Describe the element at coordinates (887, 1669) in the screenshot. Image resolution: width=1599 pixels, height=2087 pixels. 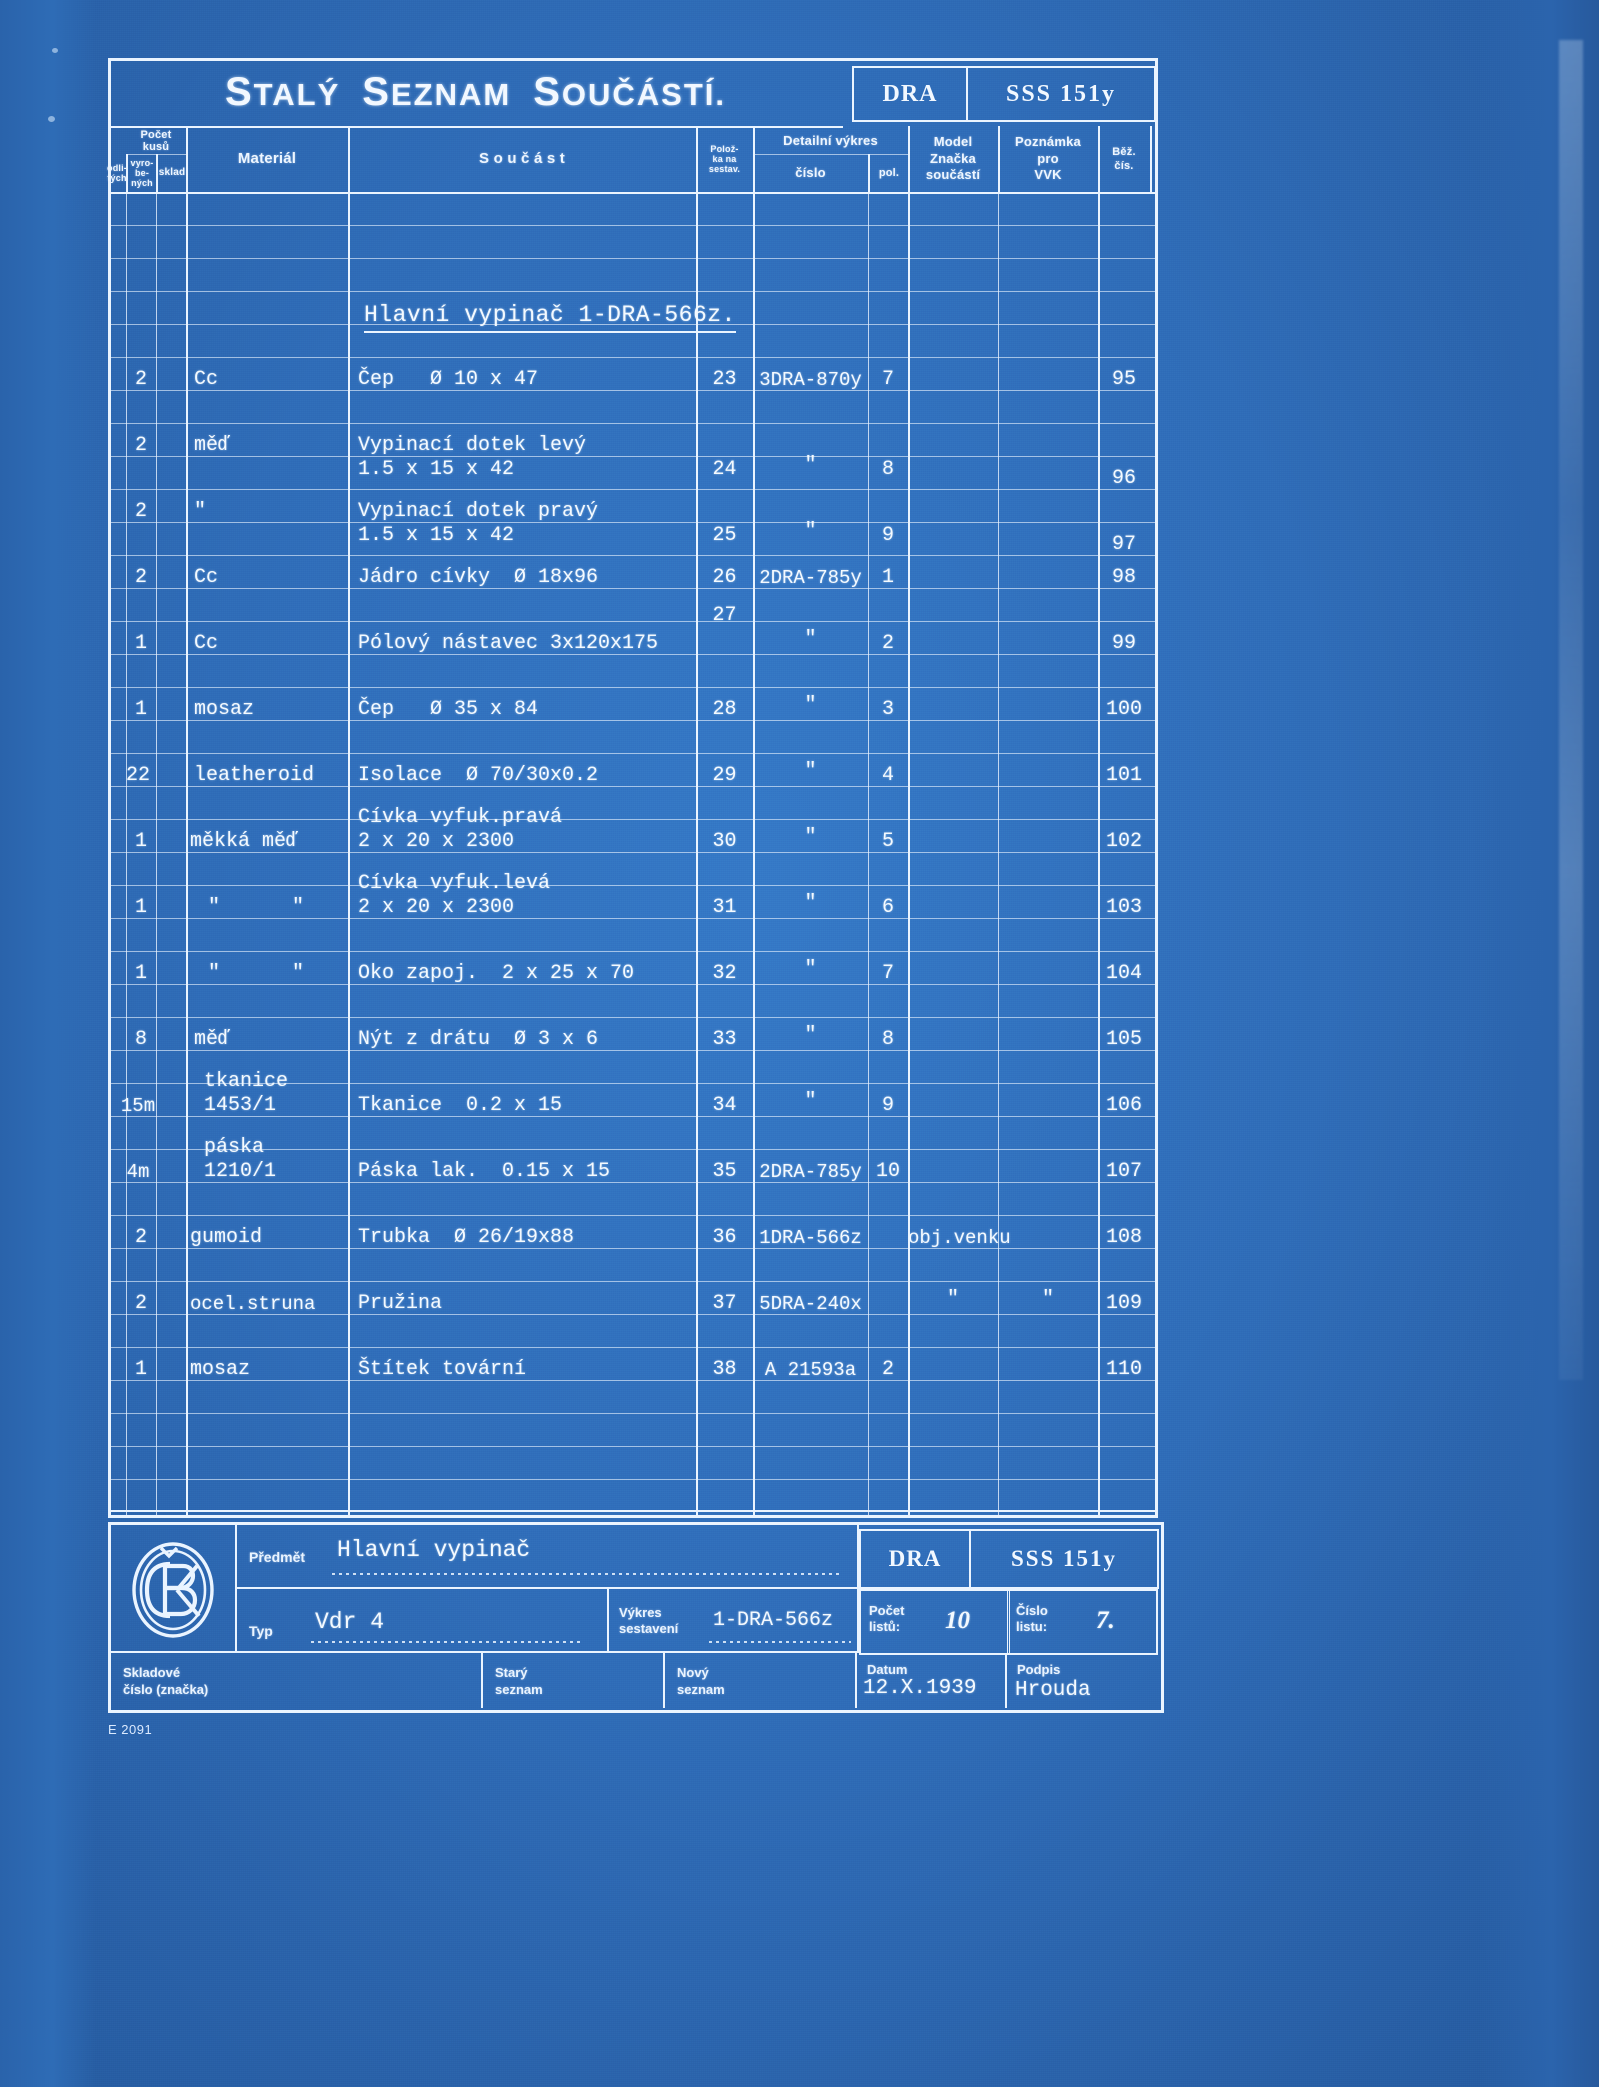
I see `datum-label: Datum` at that location.